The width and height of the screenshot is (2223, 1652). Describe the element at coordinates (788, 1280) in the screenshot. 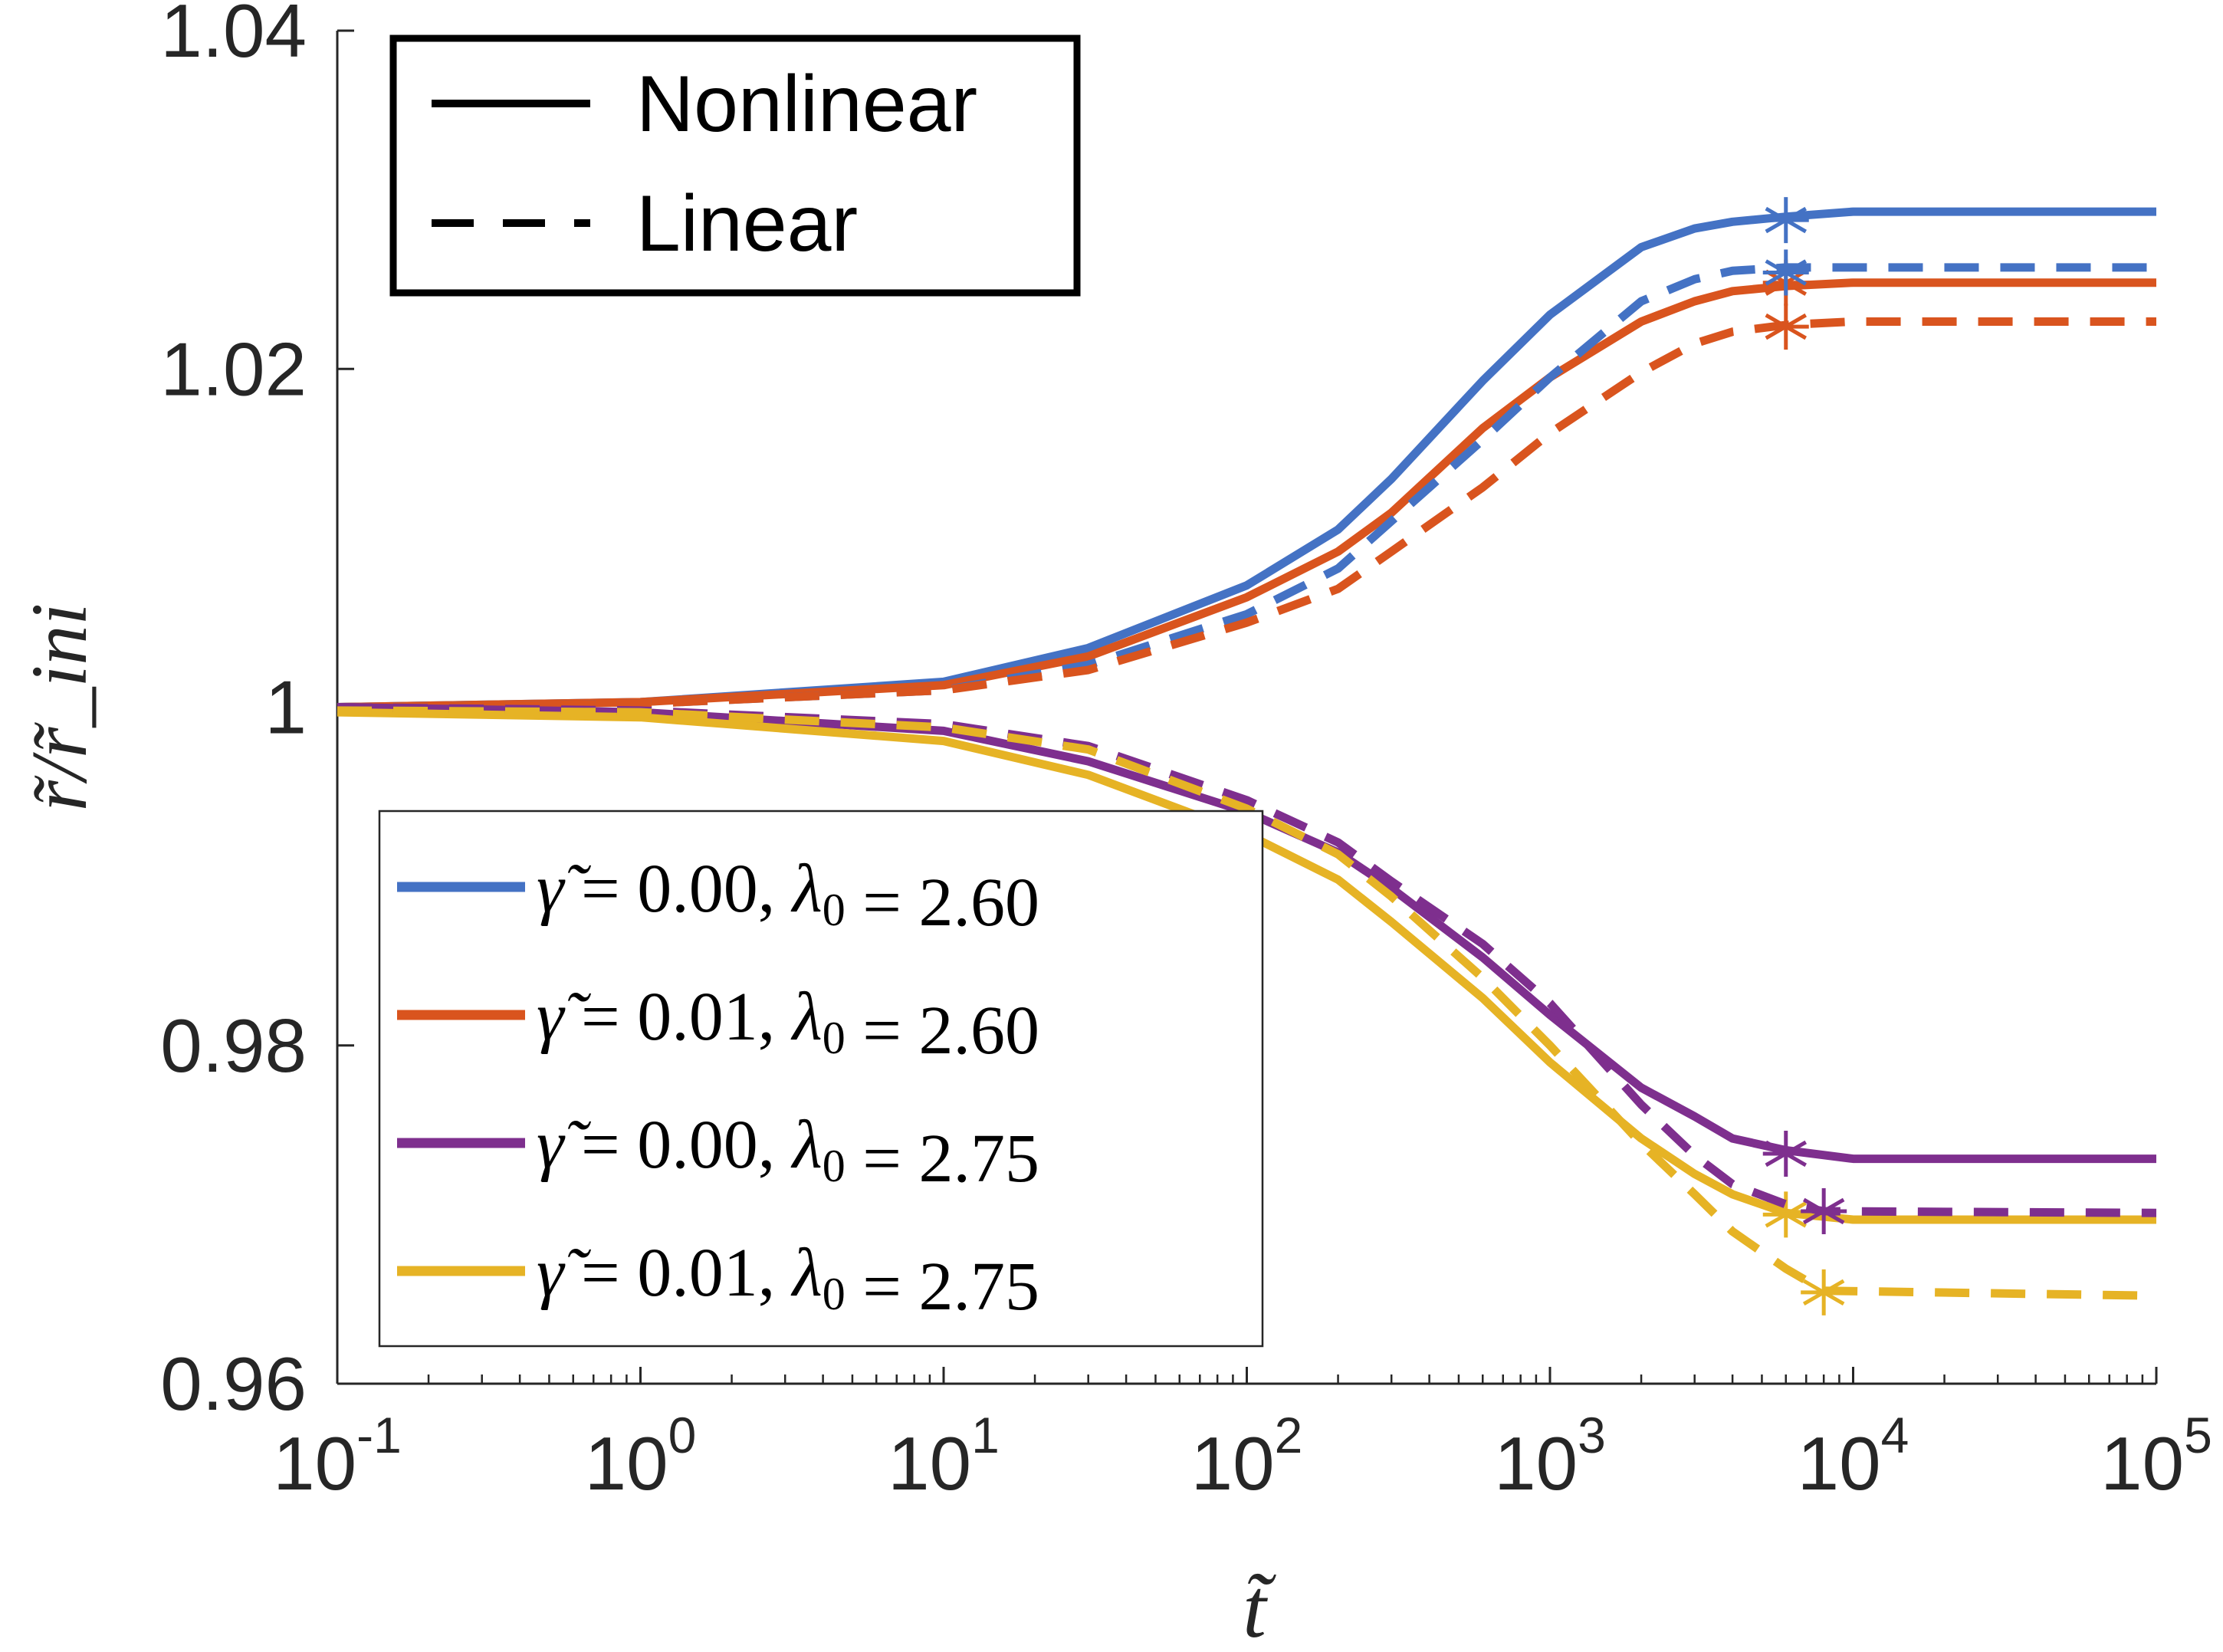

I see `series-legend-label: γ̃ = 0.01, λ0 = 2.75` at that location.